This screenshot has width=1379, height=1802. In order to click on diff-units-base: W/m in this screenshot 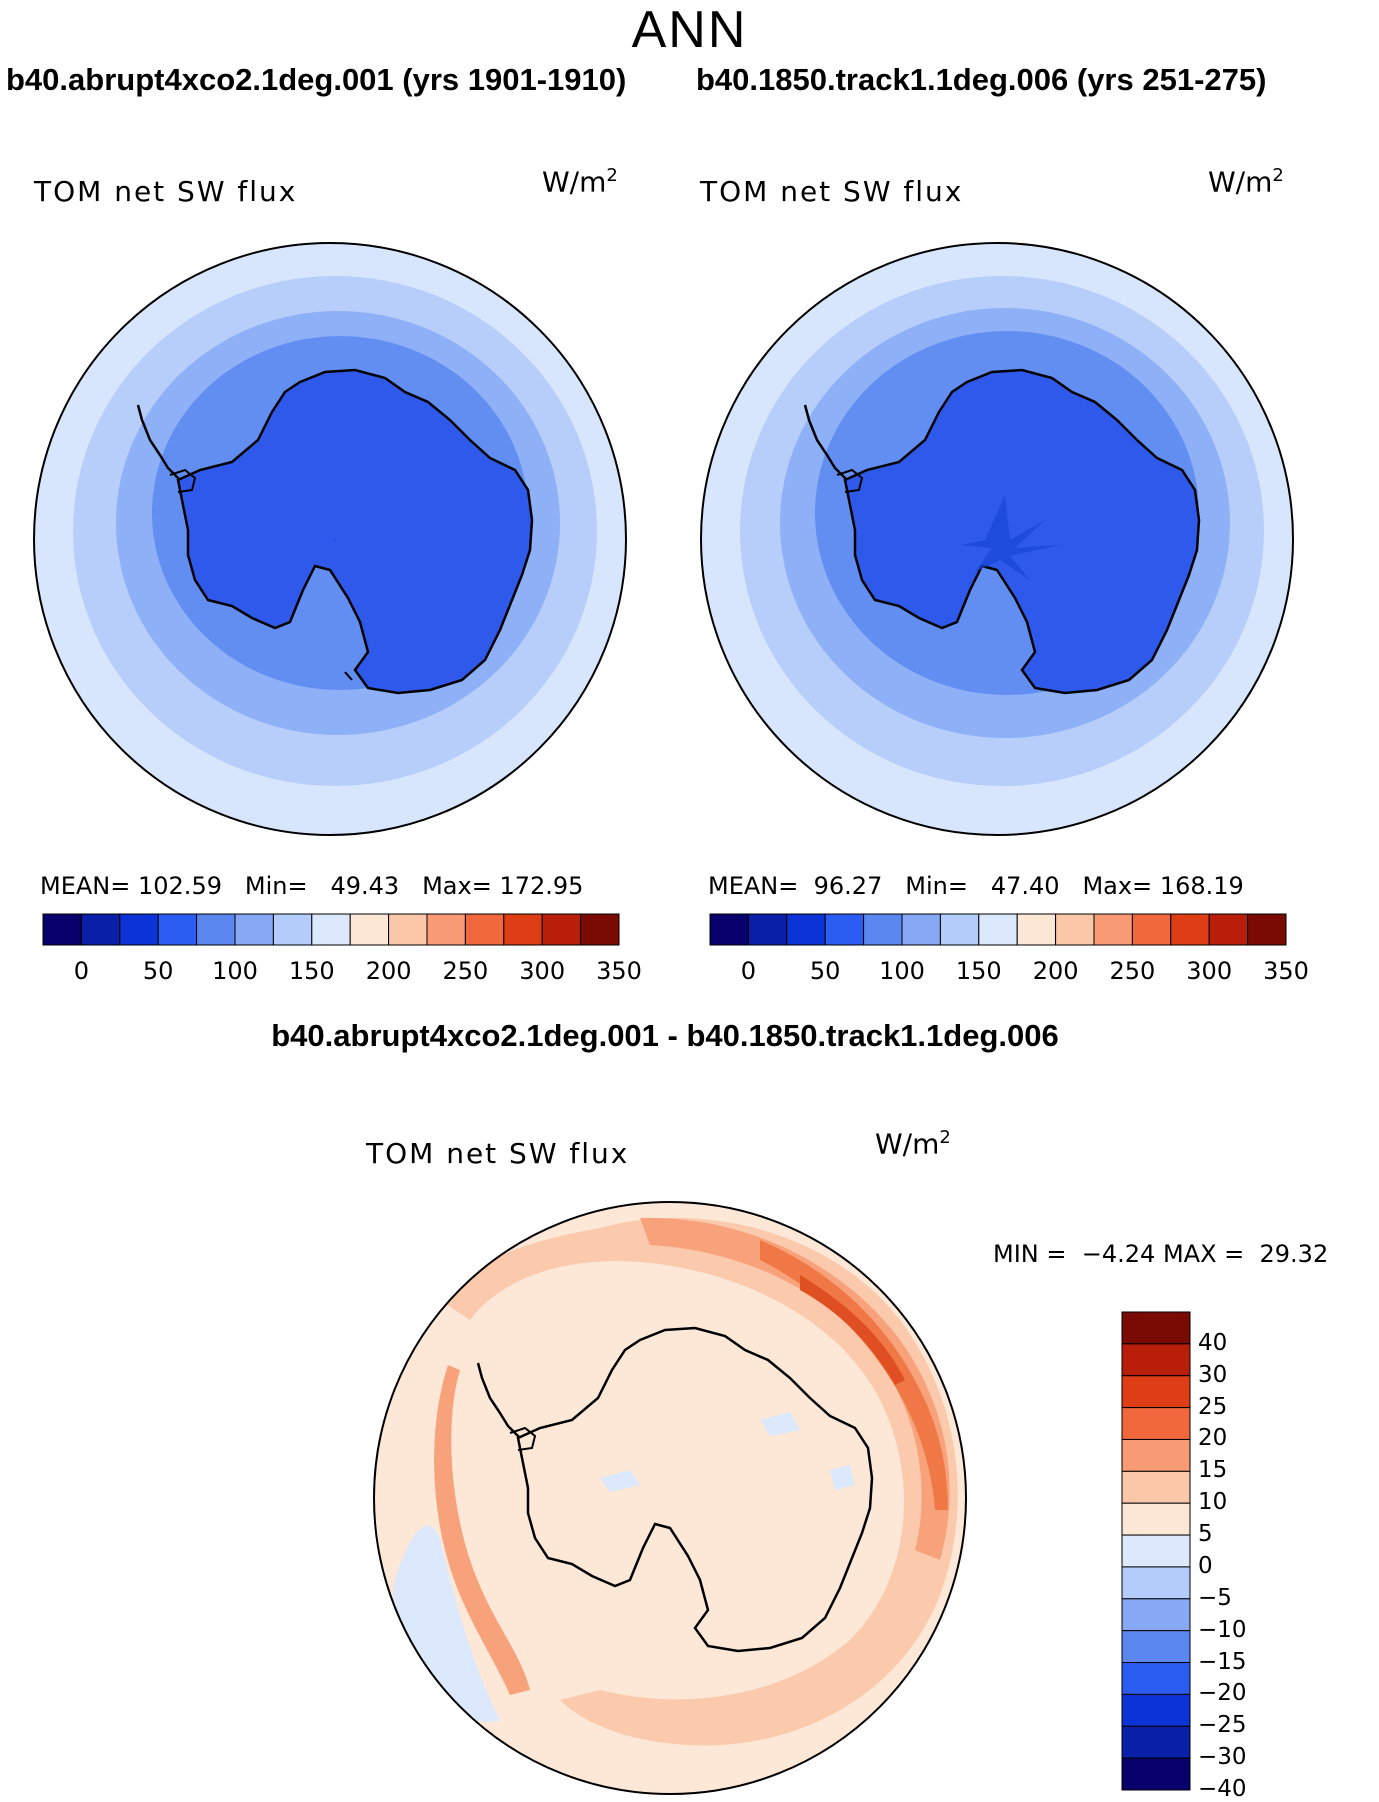, I will do `click(907, 1144)`.